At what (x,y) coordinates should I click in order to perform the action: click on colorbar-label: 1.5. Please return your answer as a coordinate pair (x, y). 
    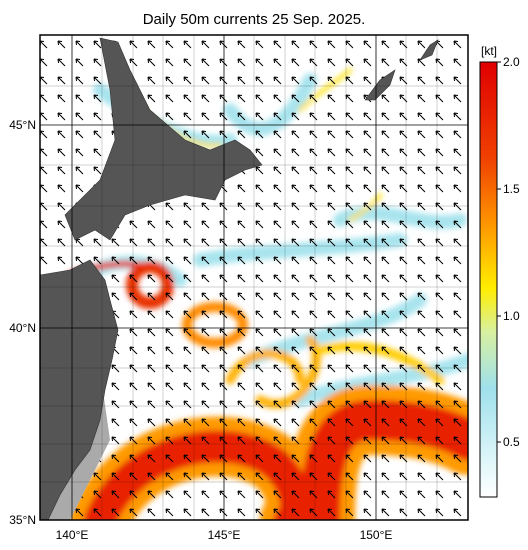
    Looking at the image, I should click on (511, 189).